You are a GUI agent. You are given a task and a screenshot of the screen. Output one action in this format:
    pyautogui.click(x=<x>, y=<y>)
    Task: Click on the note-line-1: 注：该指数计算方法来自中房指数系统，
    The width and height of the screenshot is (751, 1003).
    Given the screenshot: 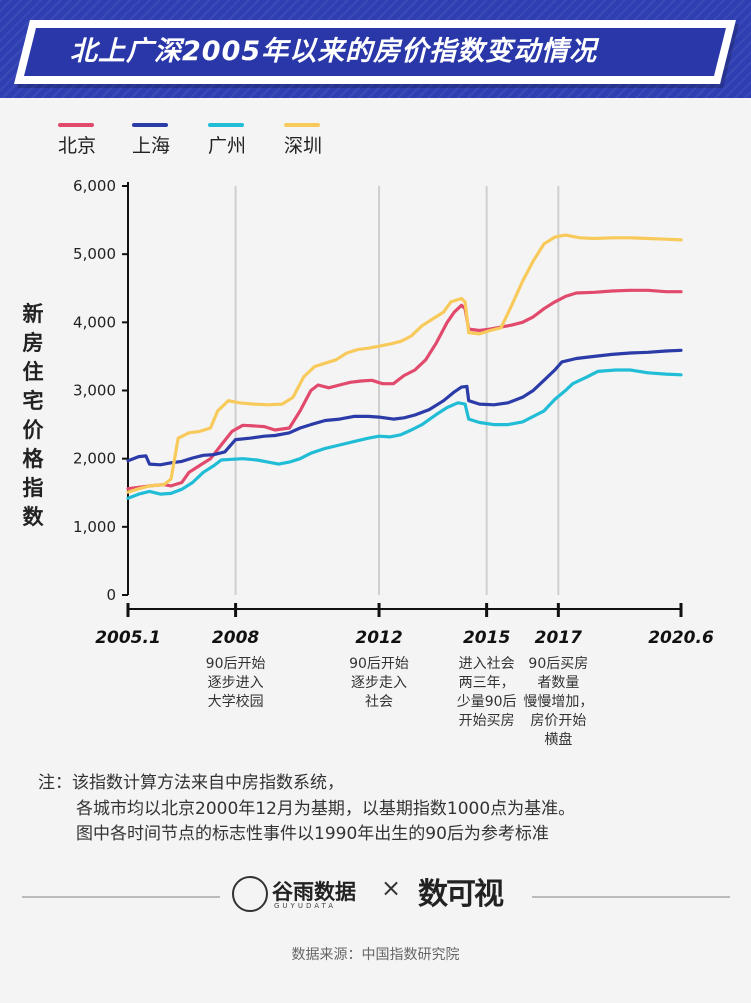 What is the action you would take?
    pyautogui.click(x=191, y=783)
    